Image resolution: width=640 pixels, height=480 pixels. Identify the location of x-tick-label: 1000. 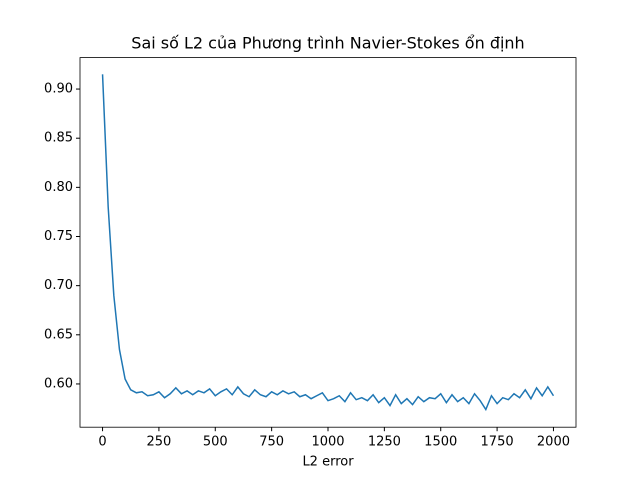
(327, 442).